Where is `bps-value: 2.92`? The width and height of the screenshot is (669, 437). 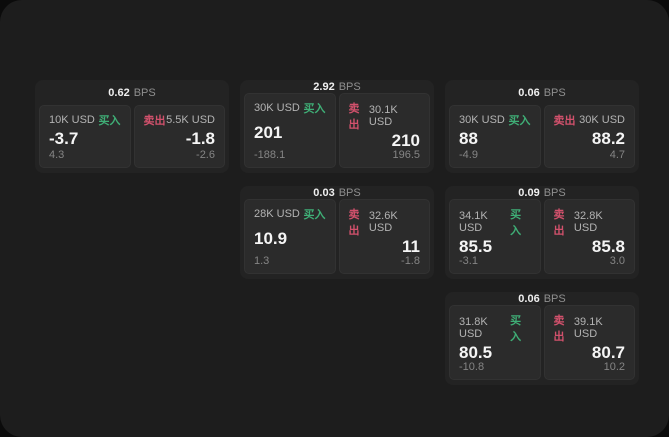
bps-value: 2.92 is located at coordinates (324, 86).